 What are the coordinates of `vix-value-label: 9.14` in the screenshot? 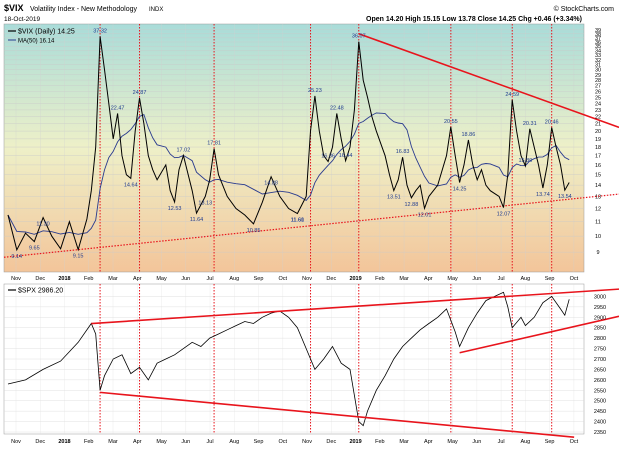 It's located at (16, 257).